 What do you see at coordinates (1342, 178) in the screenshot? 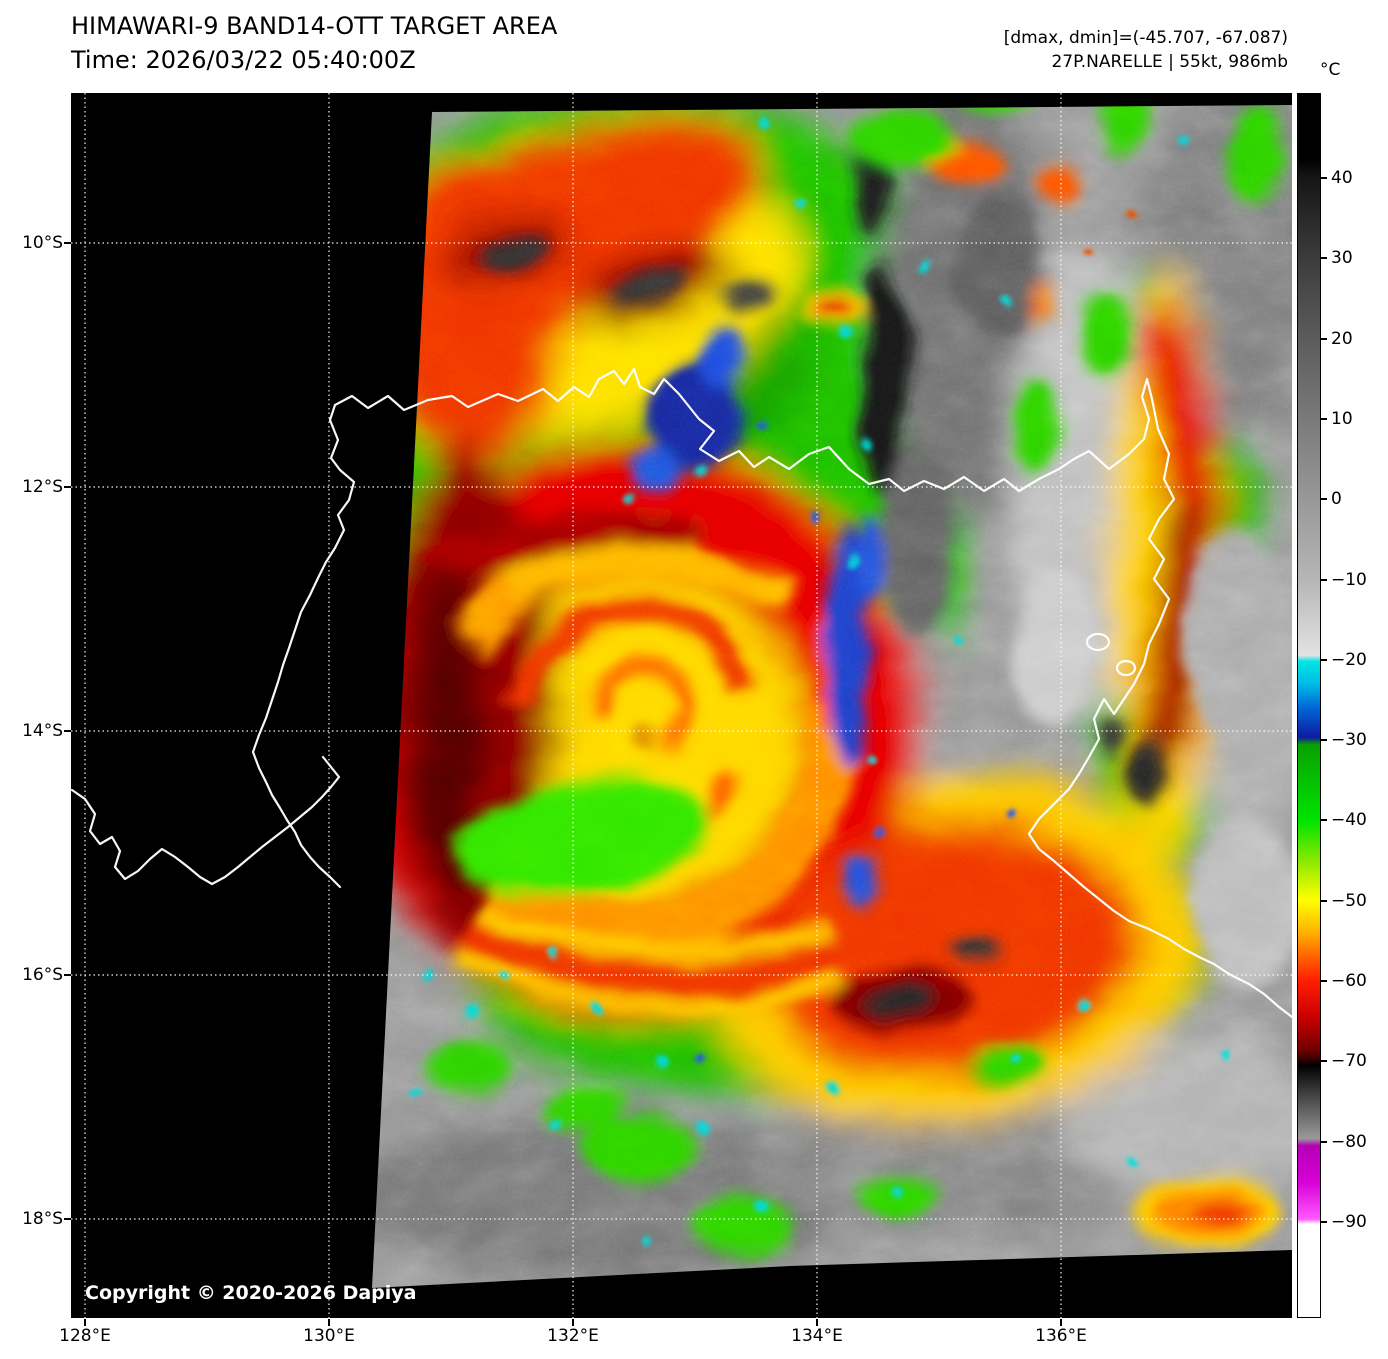
I see `colorbar-tick-label: 40` at bounding box center [1342, 178].